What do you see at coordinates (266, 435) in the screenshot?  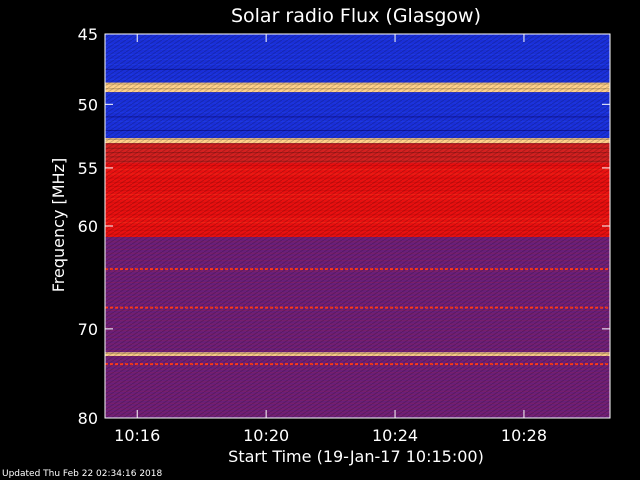 I see `x-tick-label: 10:20` at bounding box center [266, 435].